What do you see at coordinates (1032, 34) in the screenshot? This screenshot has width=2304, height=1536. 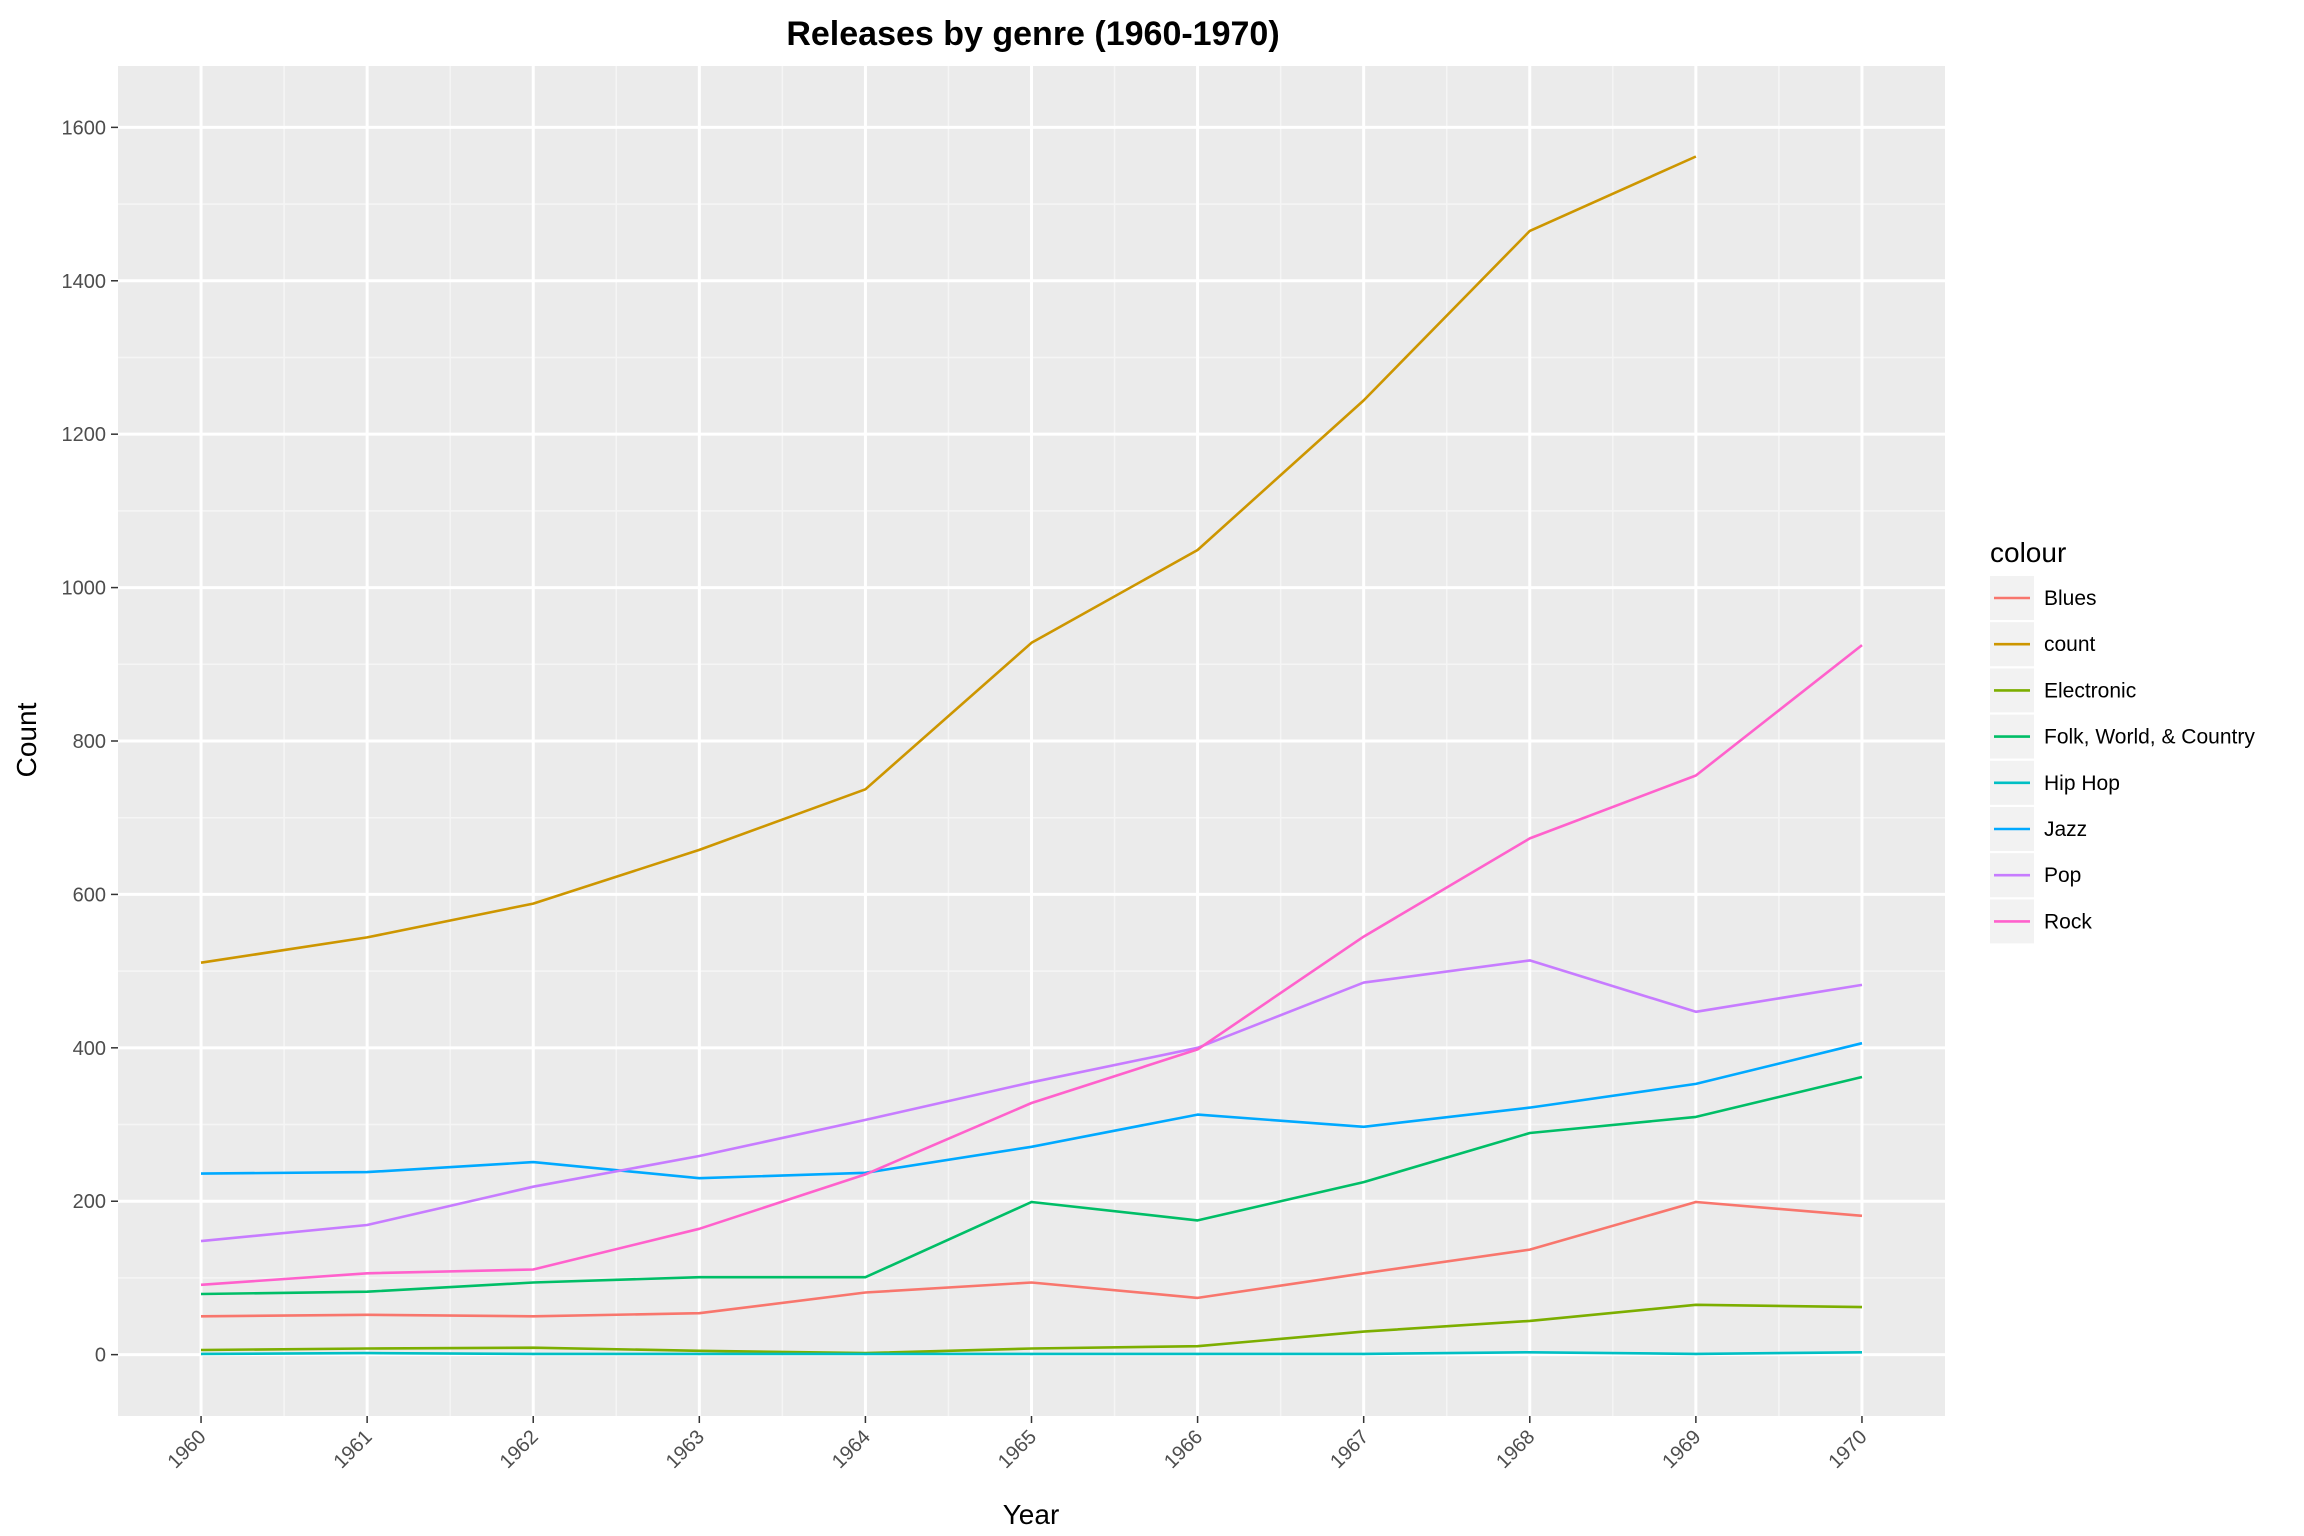 I see `chart-title: Releases by genre (1960-1970)` at bounding box center [1032, 34].